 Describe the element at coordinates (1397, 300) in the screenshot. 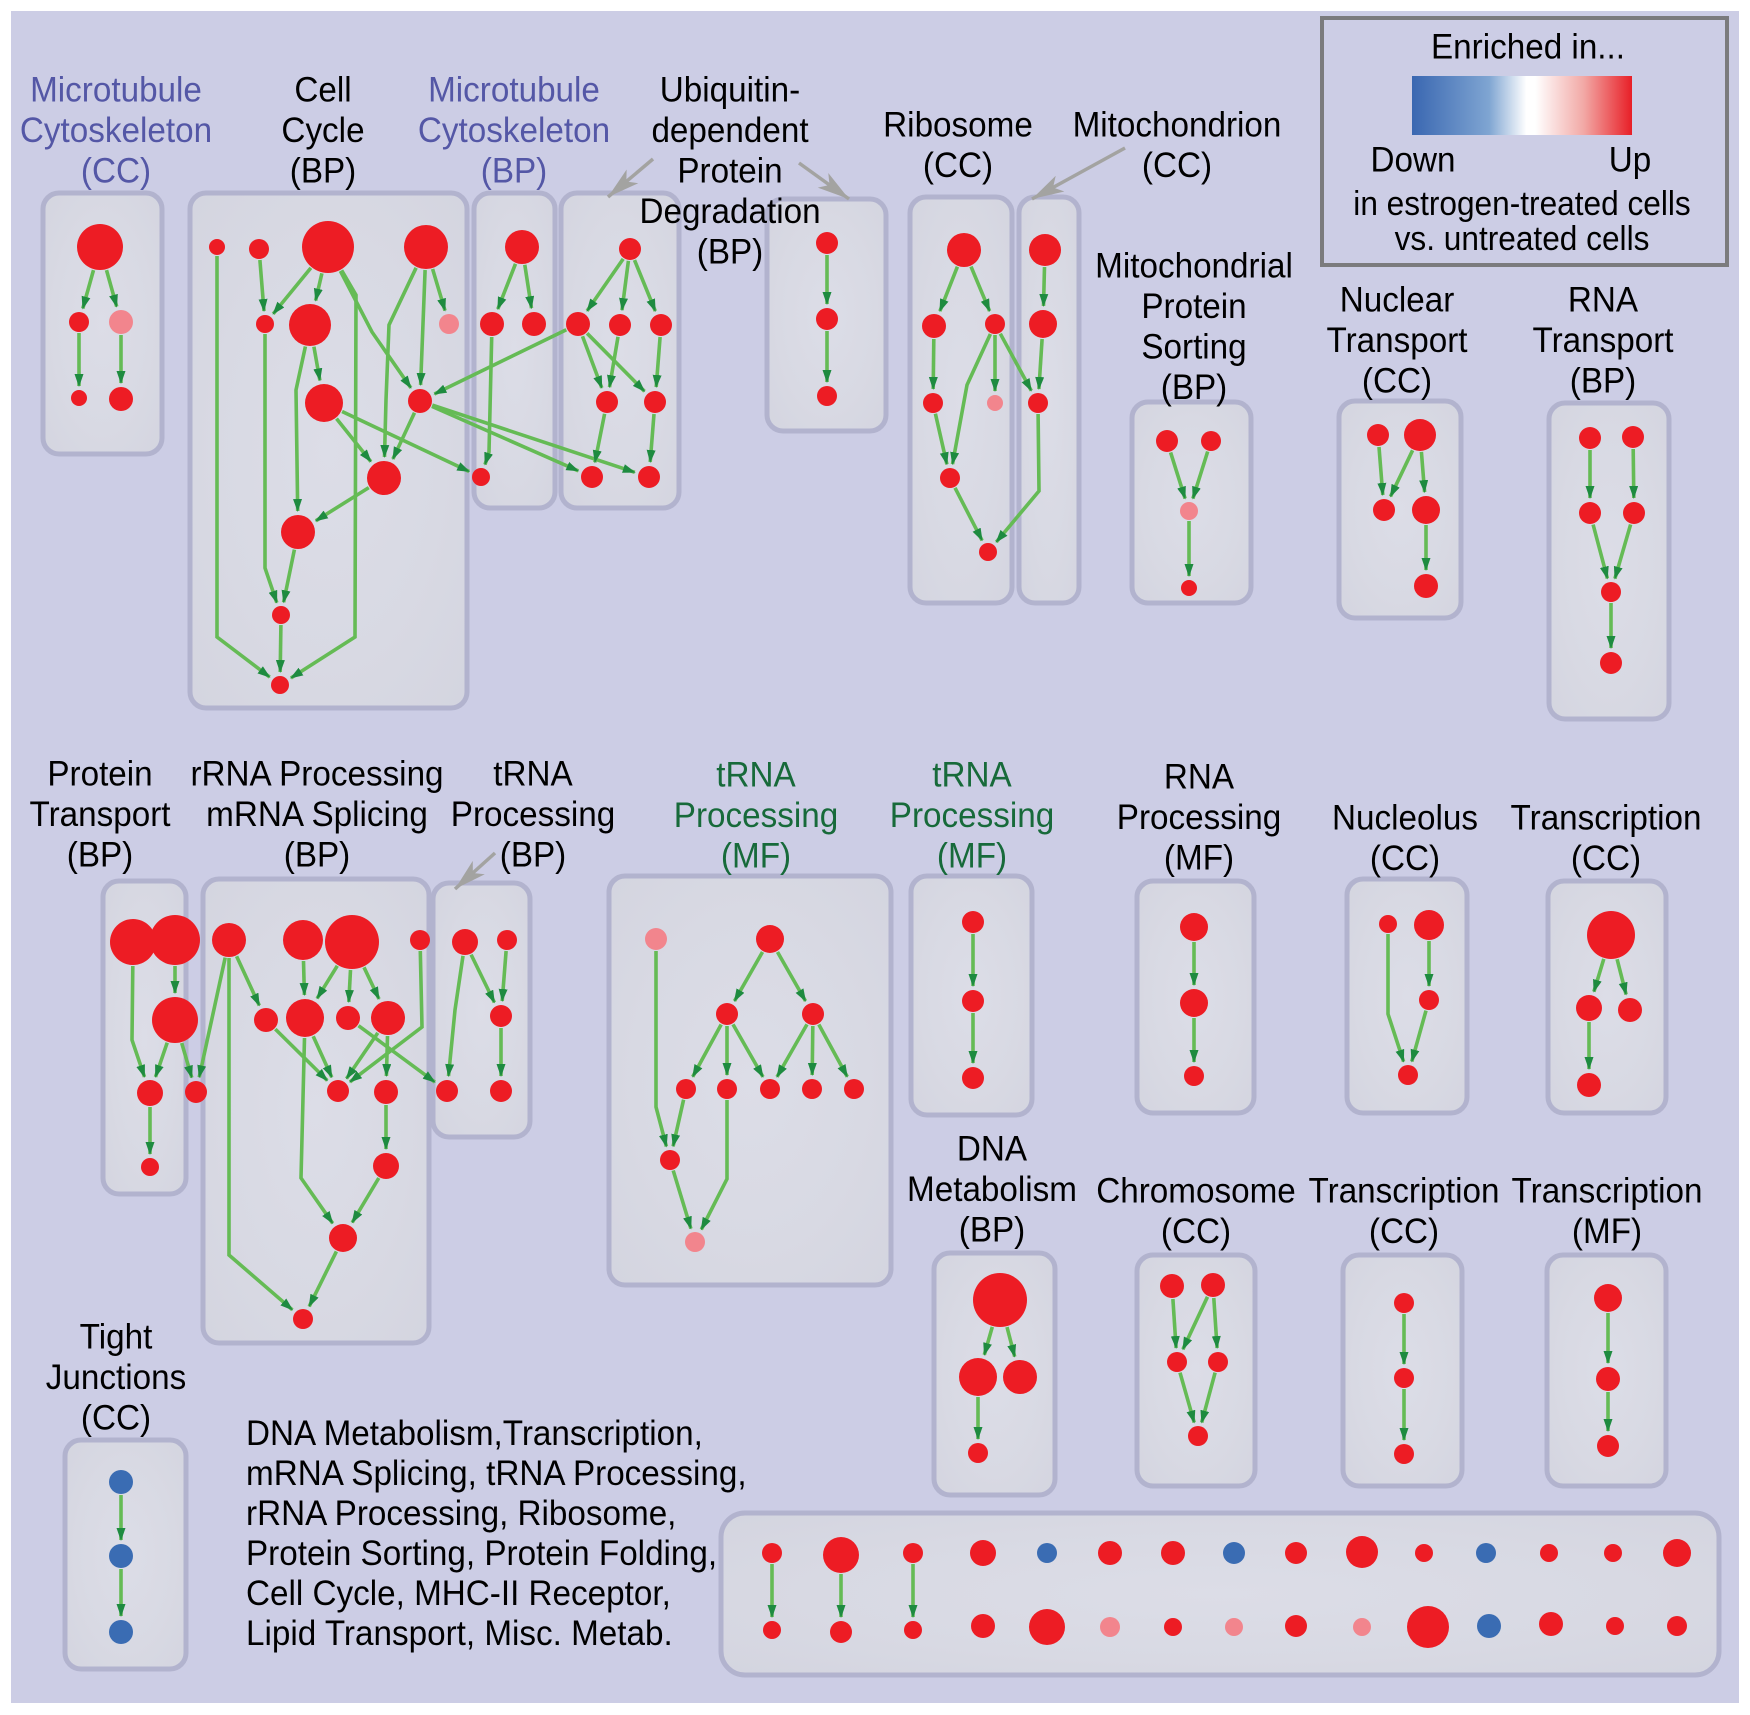

I see `svg-text: Nuclear` at that location.